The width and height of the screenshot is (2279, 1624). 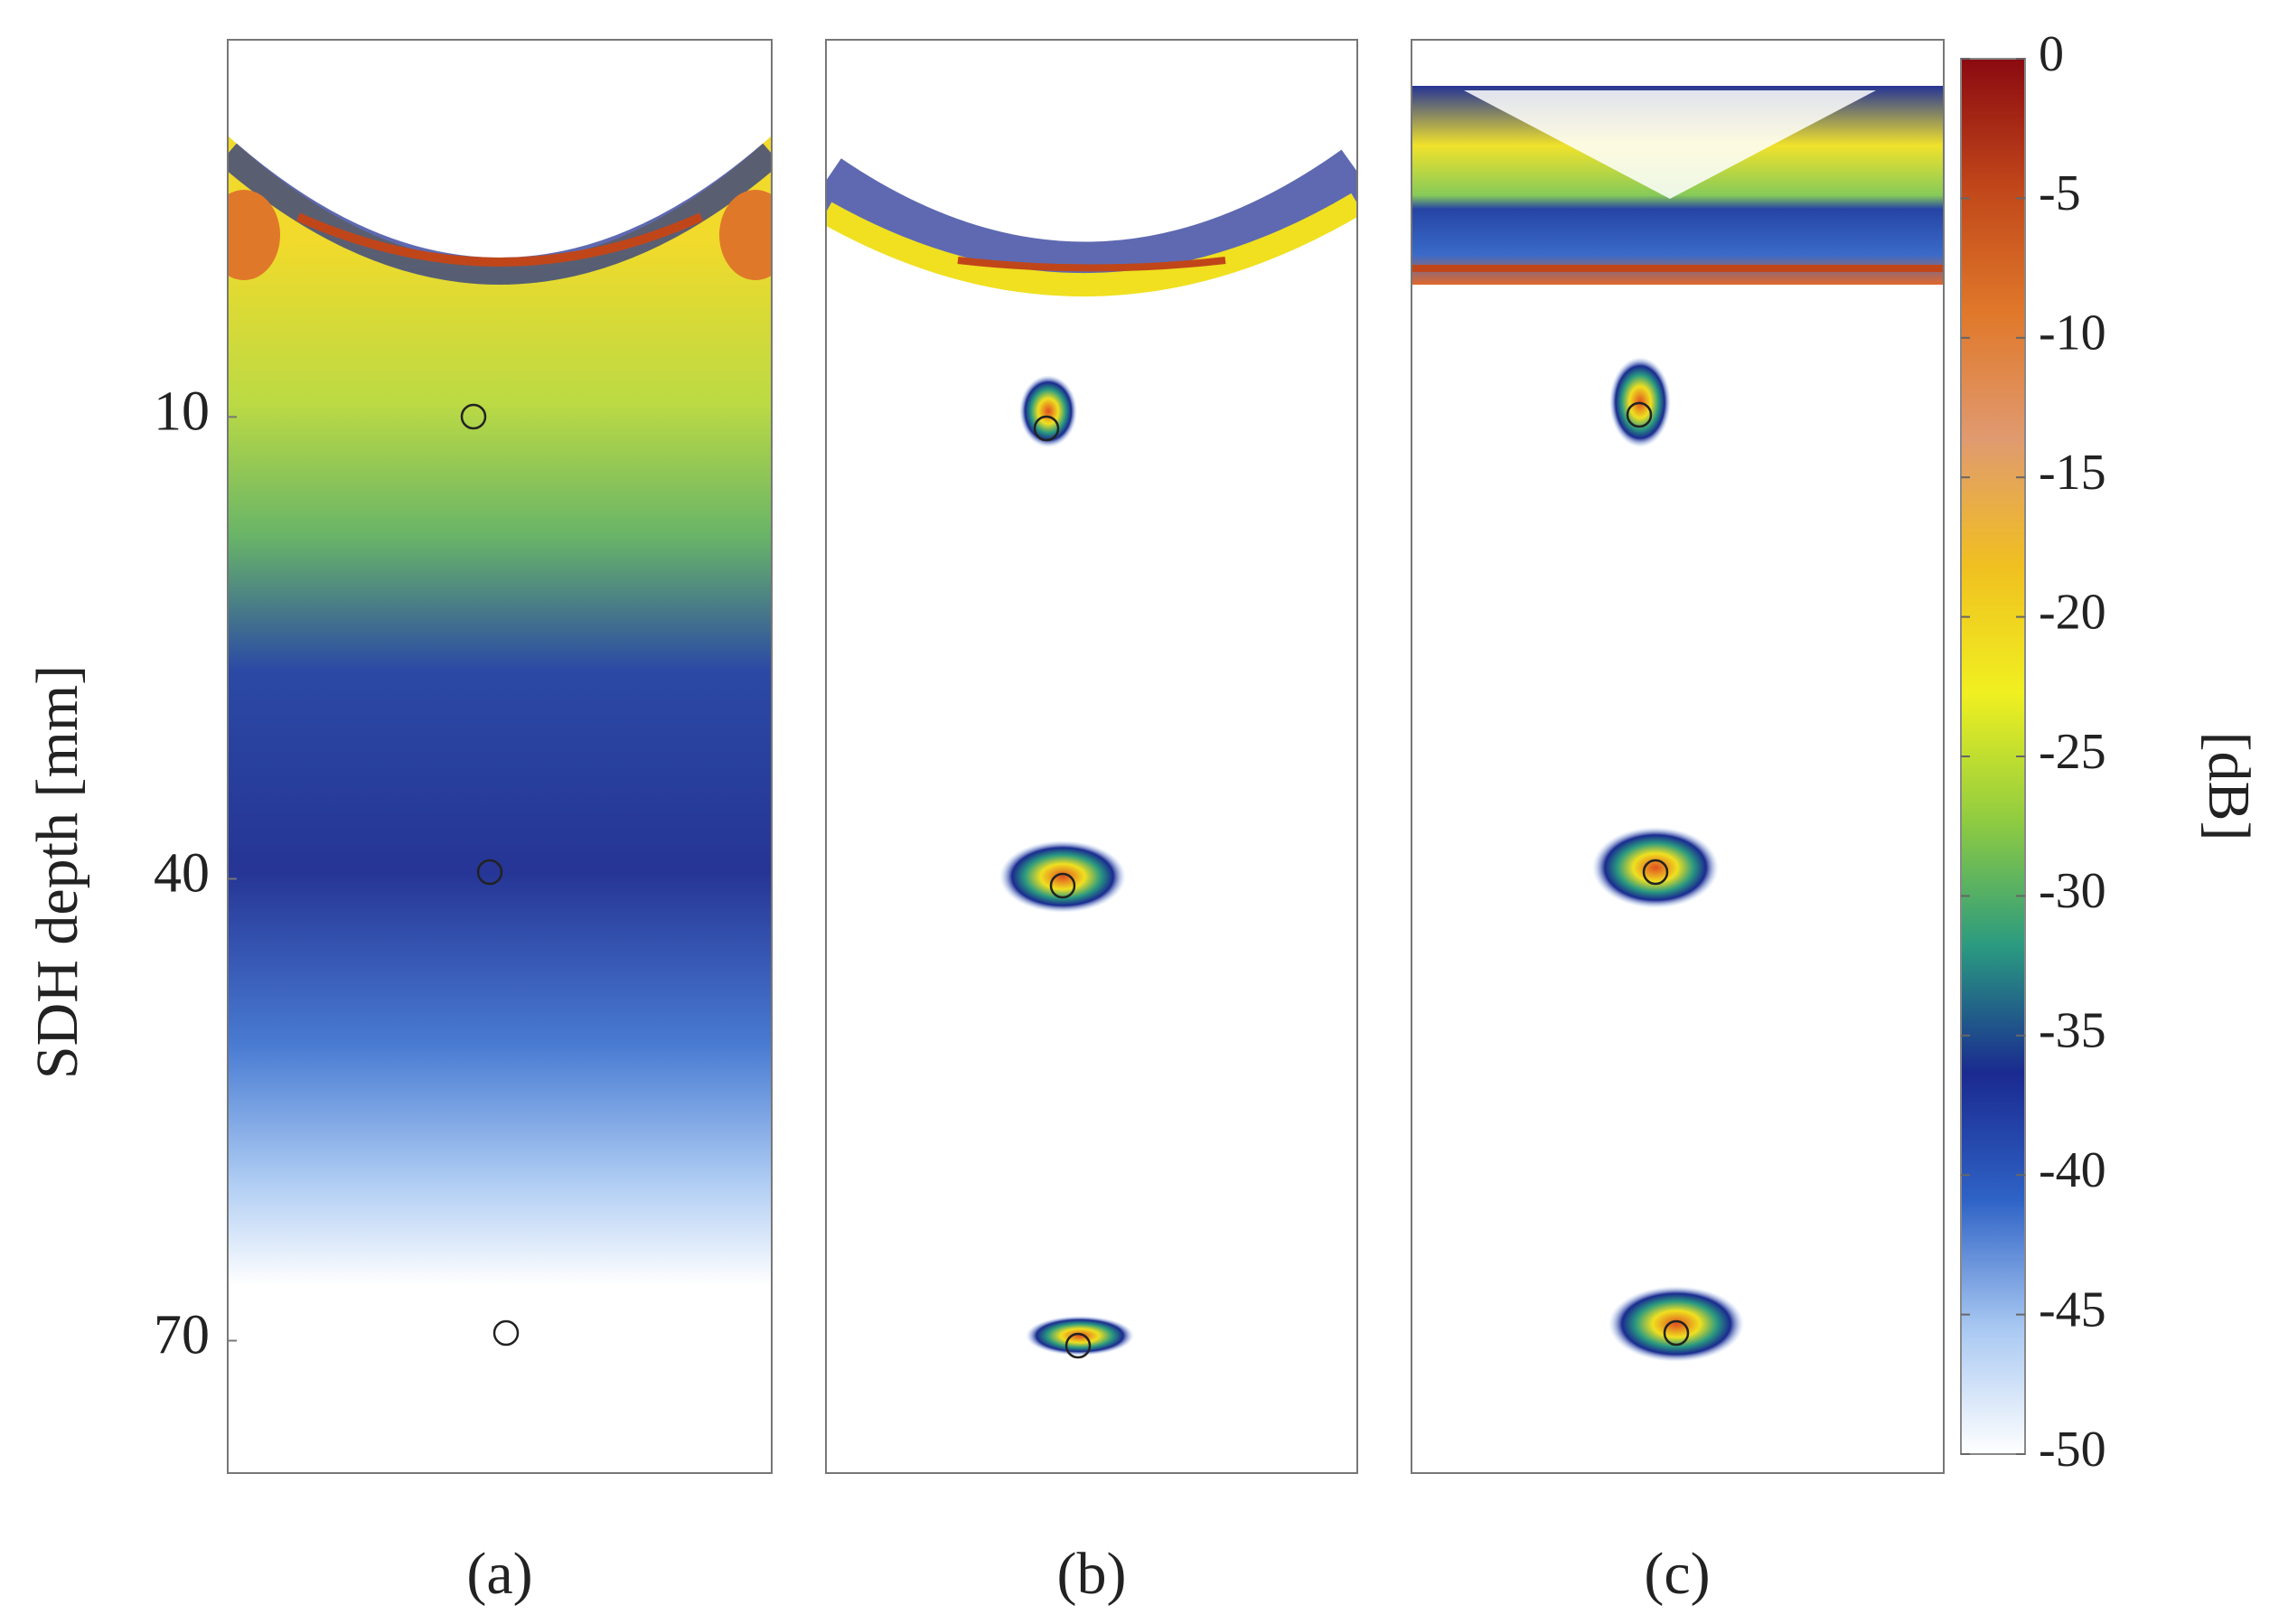 I want to click on colorbar-tick-label: -5, so click(x=2060, y=193).